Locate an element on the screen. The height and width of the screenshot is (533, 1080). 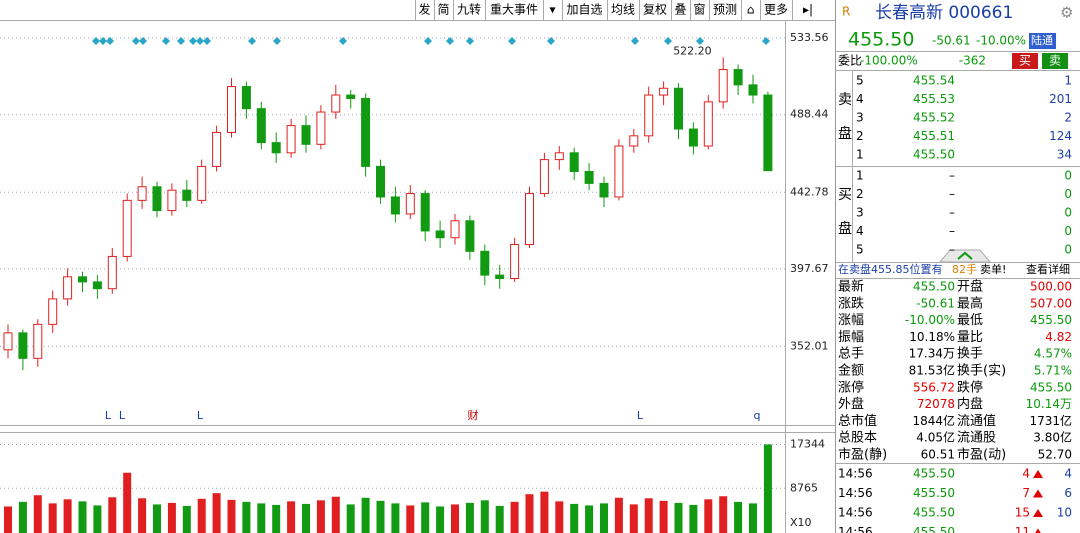
detail-link: 查看详细 is located at coordinates (1048, 269).